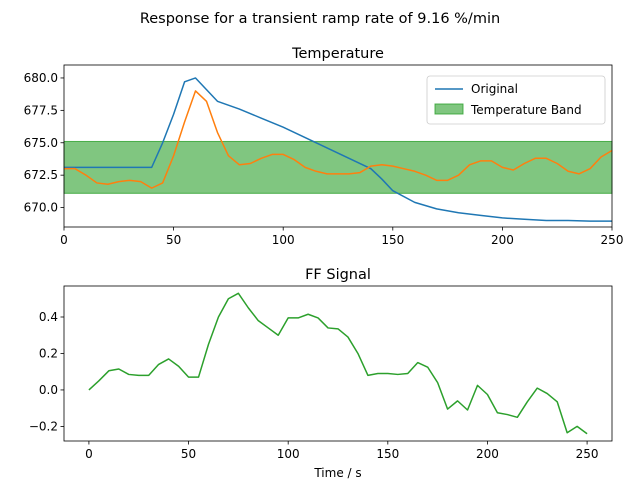  I want to click on temperature-band, so click(338, 167).